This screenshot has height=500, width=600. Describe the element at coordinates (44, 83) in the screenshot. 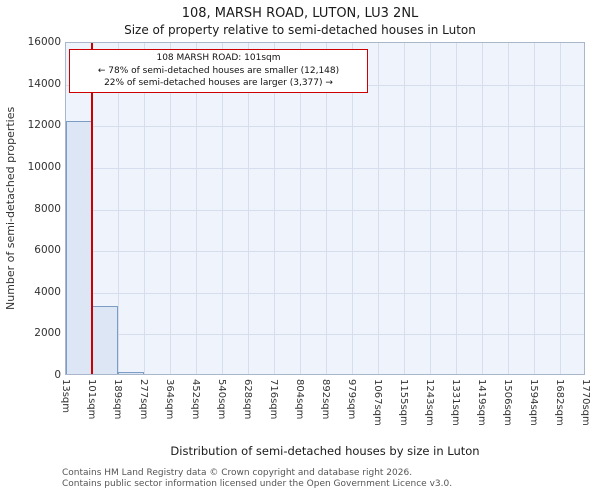

I see `y-tick-label: 14000` at that location.